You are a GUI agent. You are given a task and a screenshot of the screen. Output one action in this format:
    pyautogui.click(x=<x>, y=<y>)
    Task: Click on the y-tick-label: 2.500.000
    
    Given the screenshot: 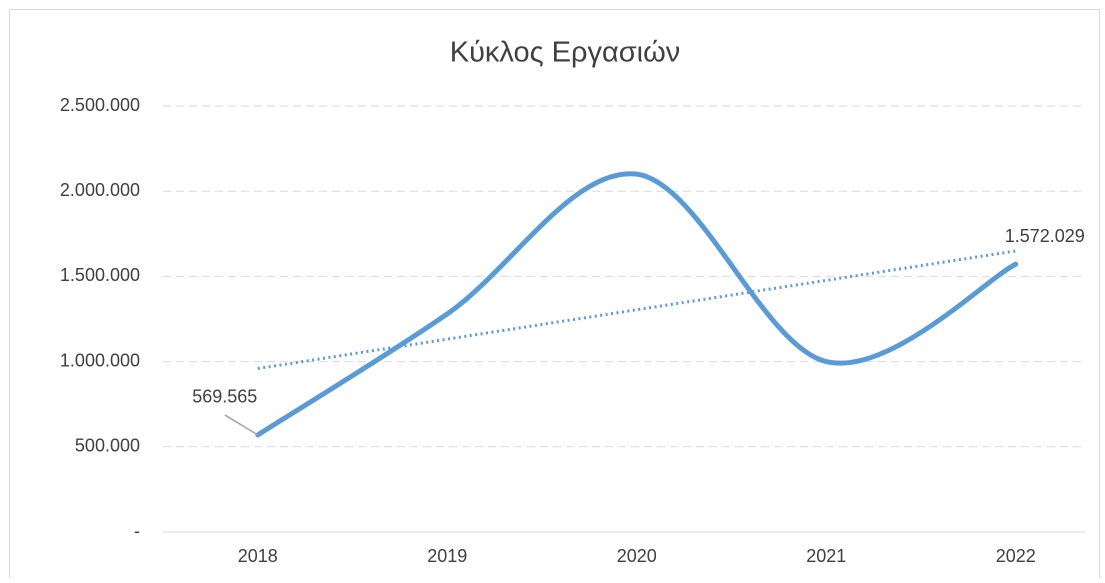 What is the action you would take?
    pyautogui.click(x=100, y=105)
    